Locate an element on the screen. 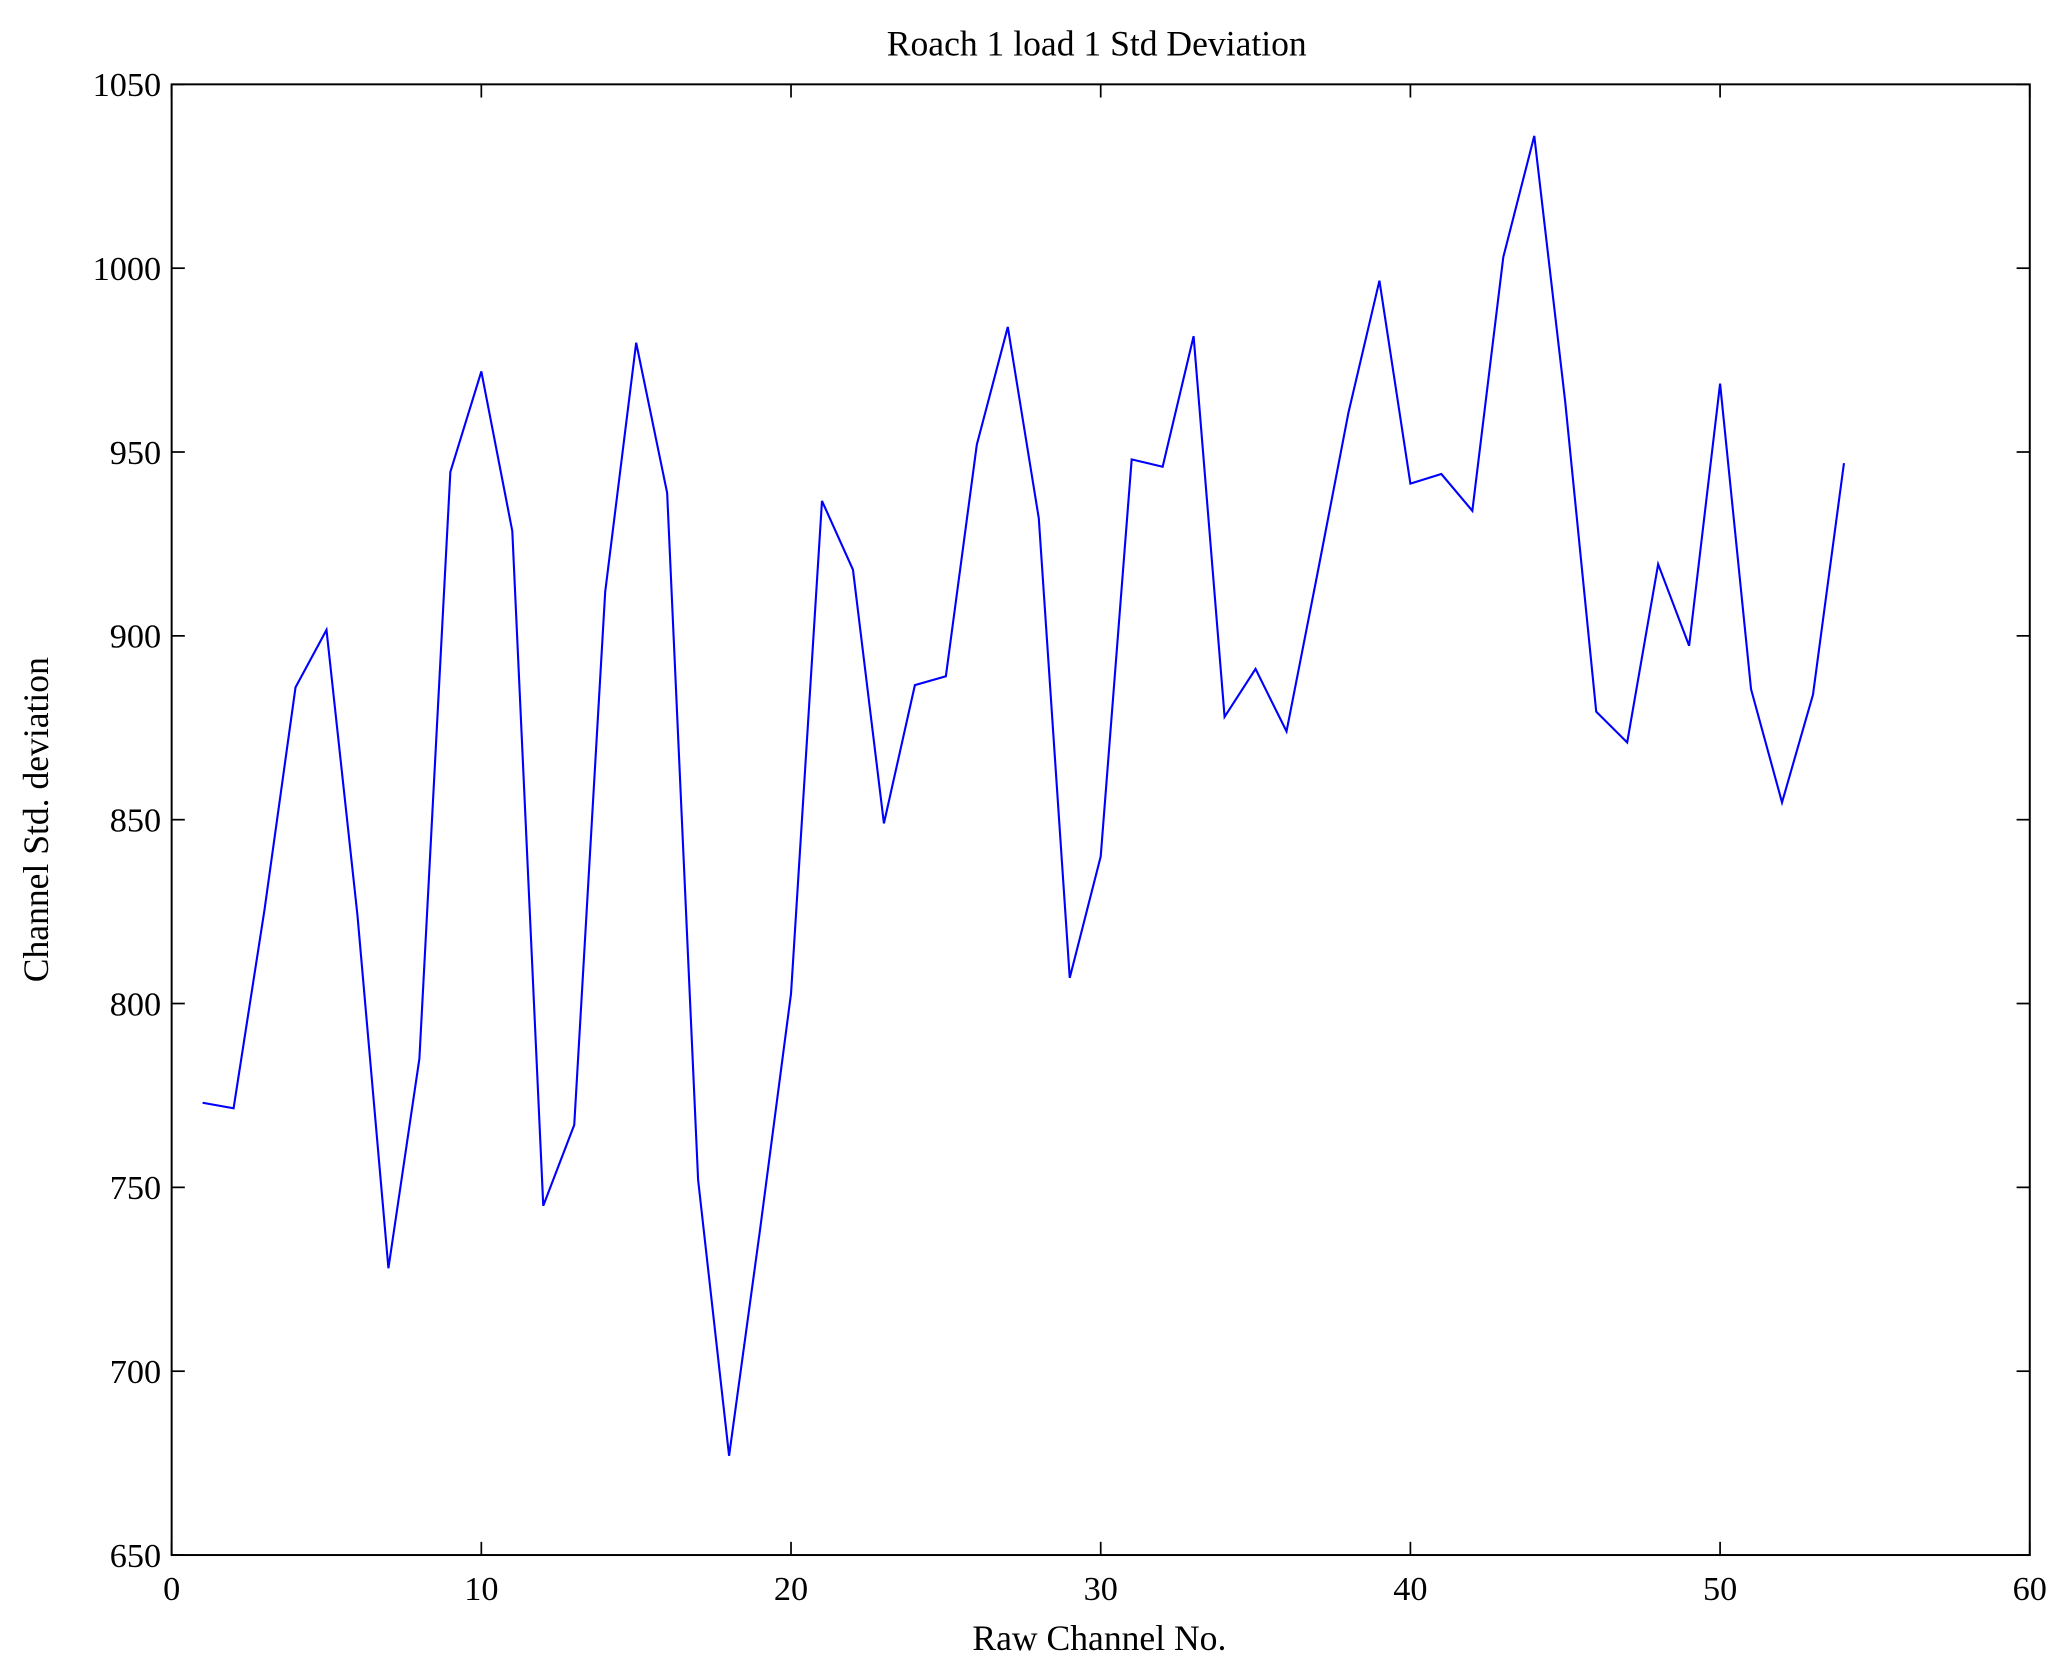 The height and width of the screenshot is (1671, 2067). x-tick-label: 20 is located at coordinates (791, 1589).